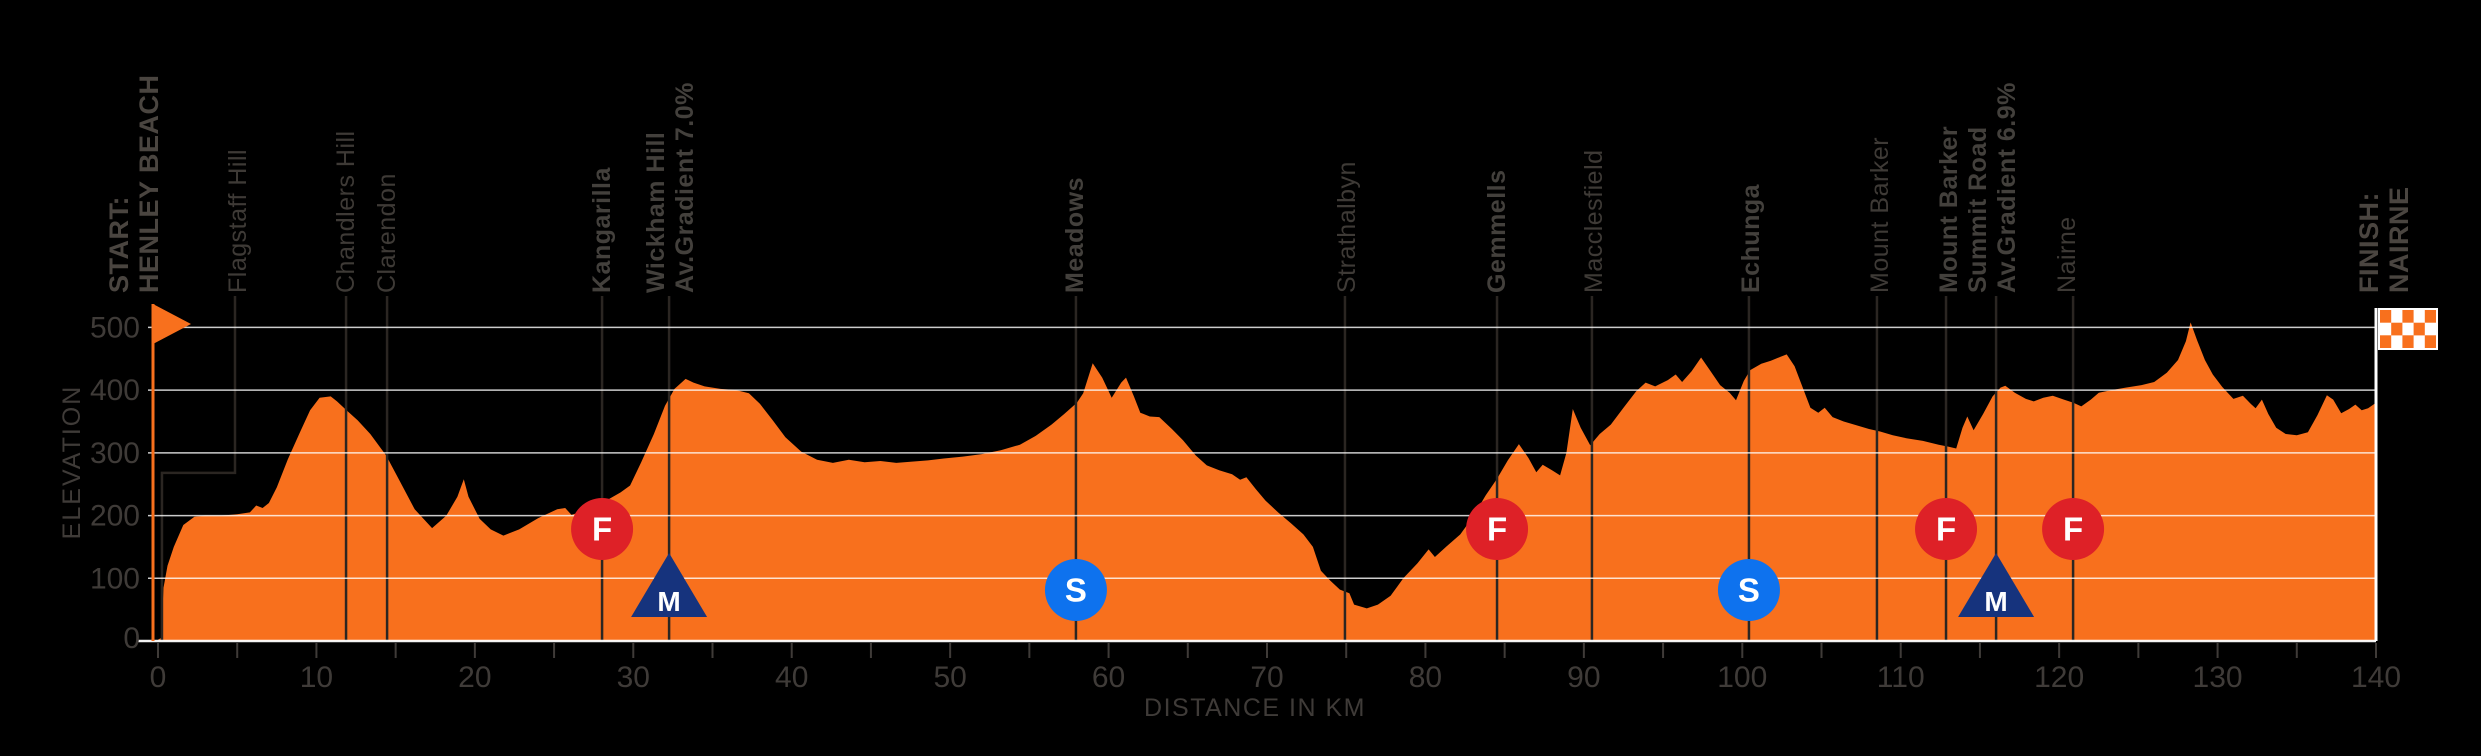 This screenshot has height=756, width=2481. What do you see at coordinates (1901, 677) in the screenshot?
I see `x-tick-label: 110` at bounding box center [1901, 677].